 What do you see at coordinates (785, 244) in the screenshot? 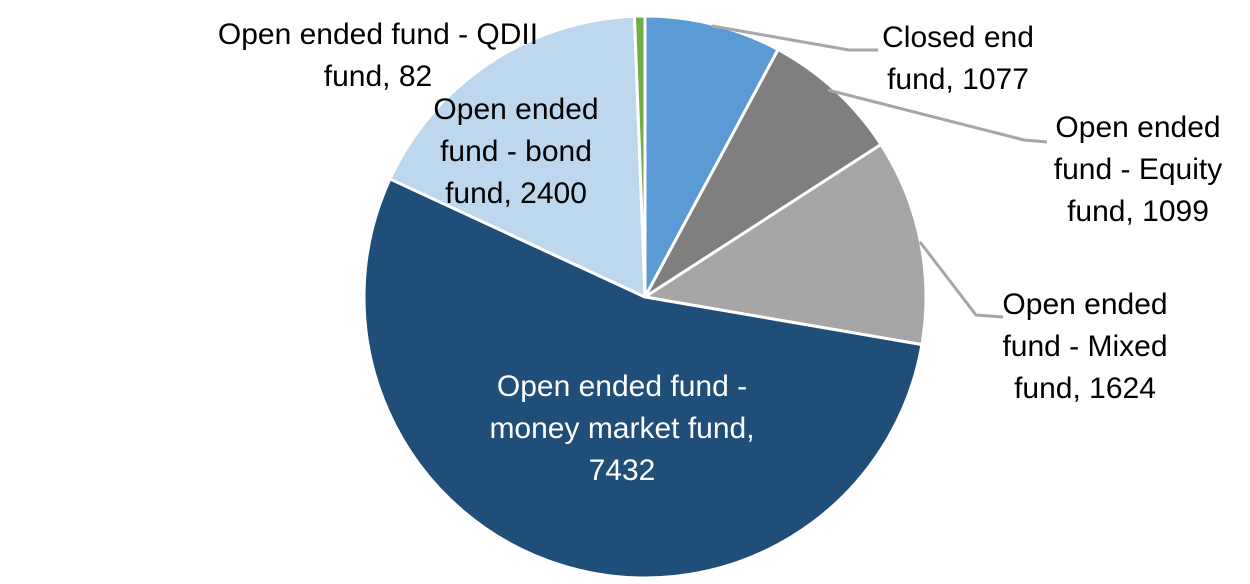
I see `pie-slice-mixed` at bounding box center [785, 244].